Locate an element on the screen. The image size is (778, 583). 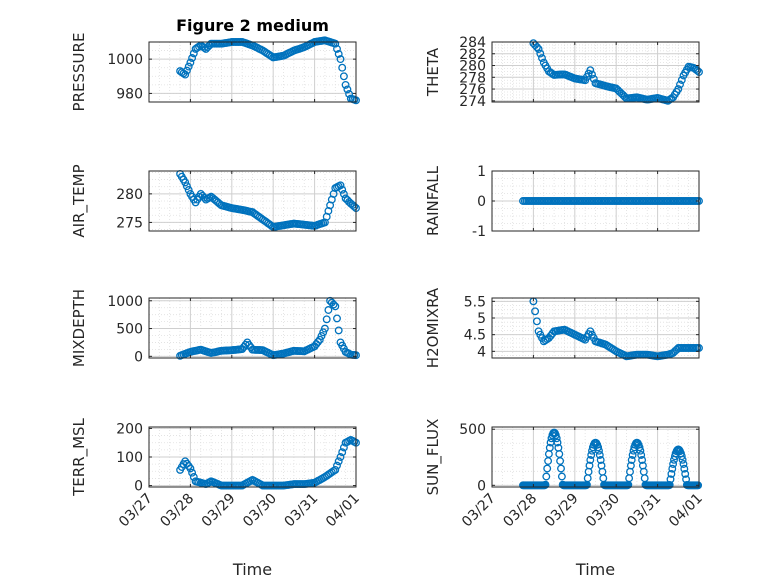
y-axis-label: SUN_FLUX is located at coordinates (433, 457).